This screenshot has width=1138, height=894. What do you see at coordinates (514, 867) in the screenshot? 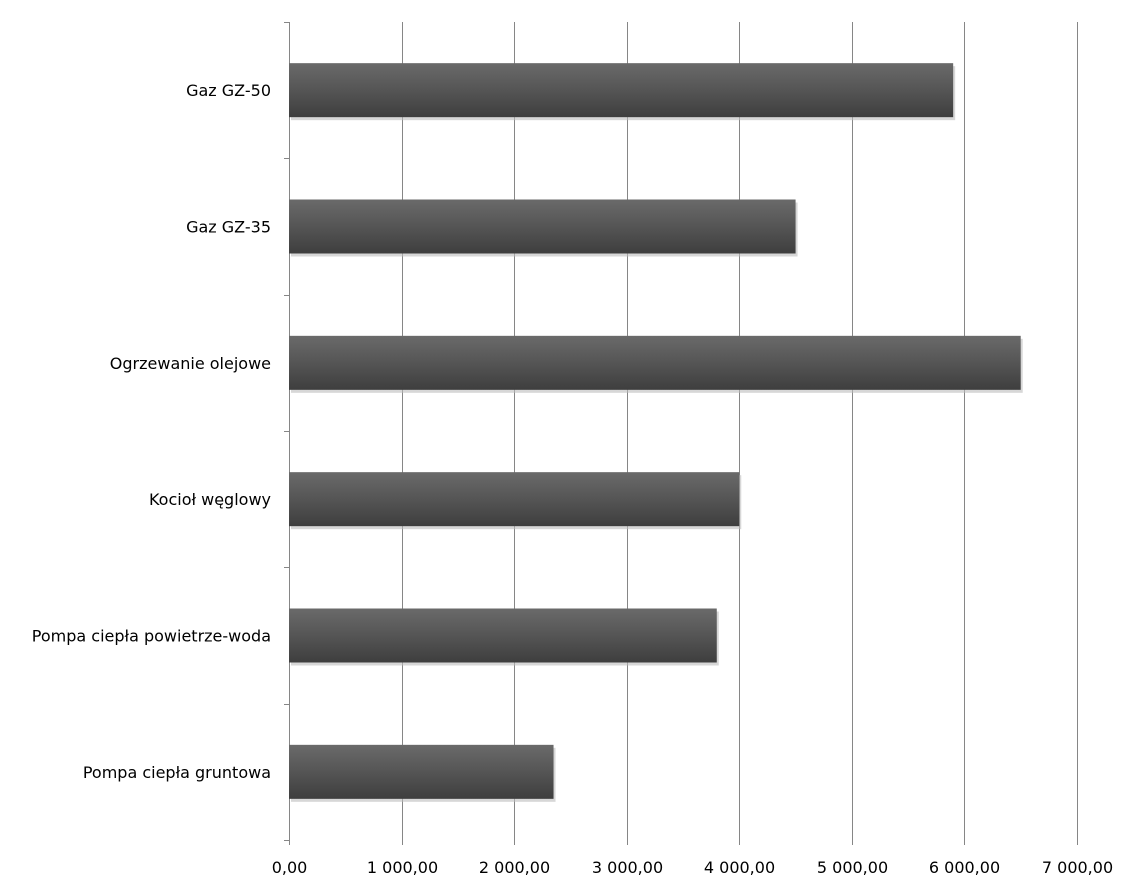
I see `x-tick-label-2: 2 000,00` at bounding box center [514, 867].